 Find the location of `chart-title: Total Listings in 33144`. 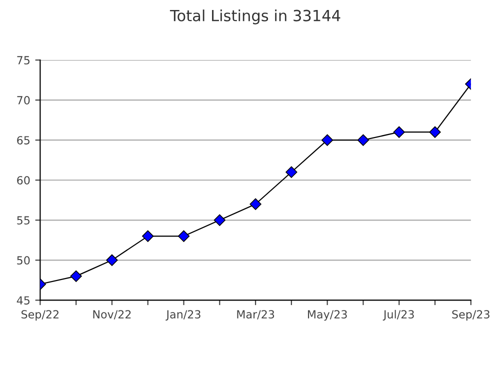

chart-title: Total Listings in 33144 is located at coordinates (255, 17).